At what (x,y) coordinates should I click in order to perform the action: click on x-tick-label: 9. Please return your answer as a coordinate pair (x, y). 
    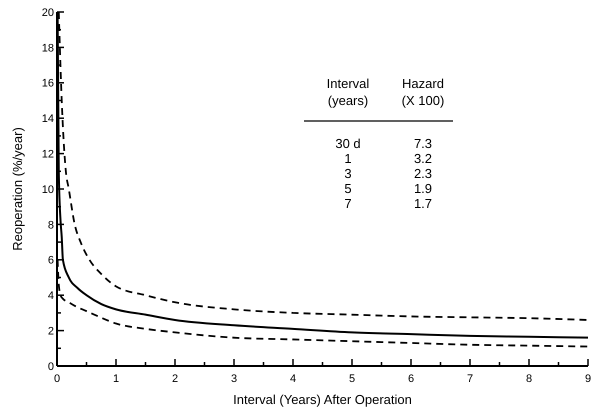
    Looking at the image, I should click on (588, 379).